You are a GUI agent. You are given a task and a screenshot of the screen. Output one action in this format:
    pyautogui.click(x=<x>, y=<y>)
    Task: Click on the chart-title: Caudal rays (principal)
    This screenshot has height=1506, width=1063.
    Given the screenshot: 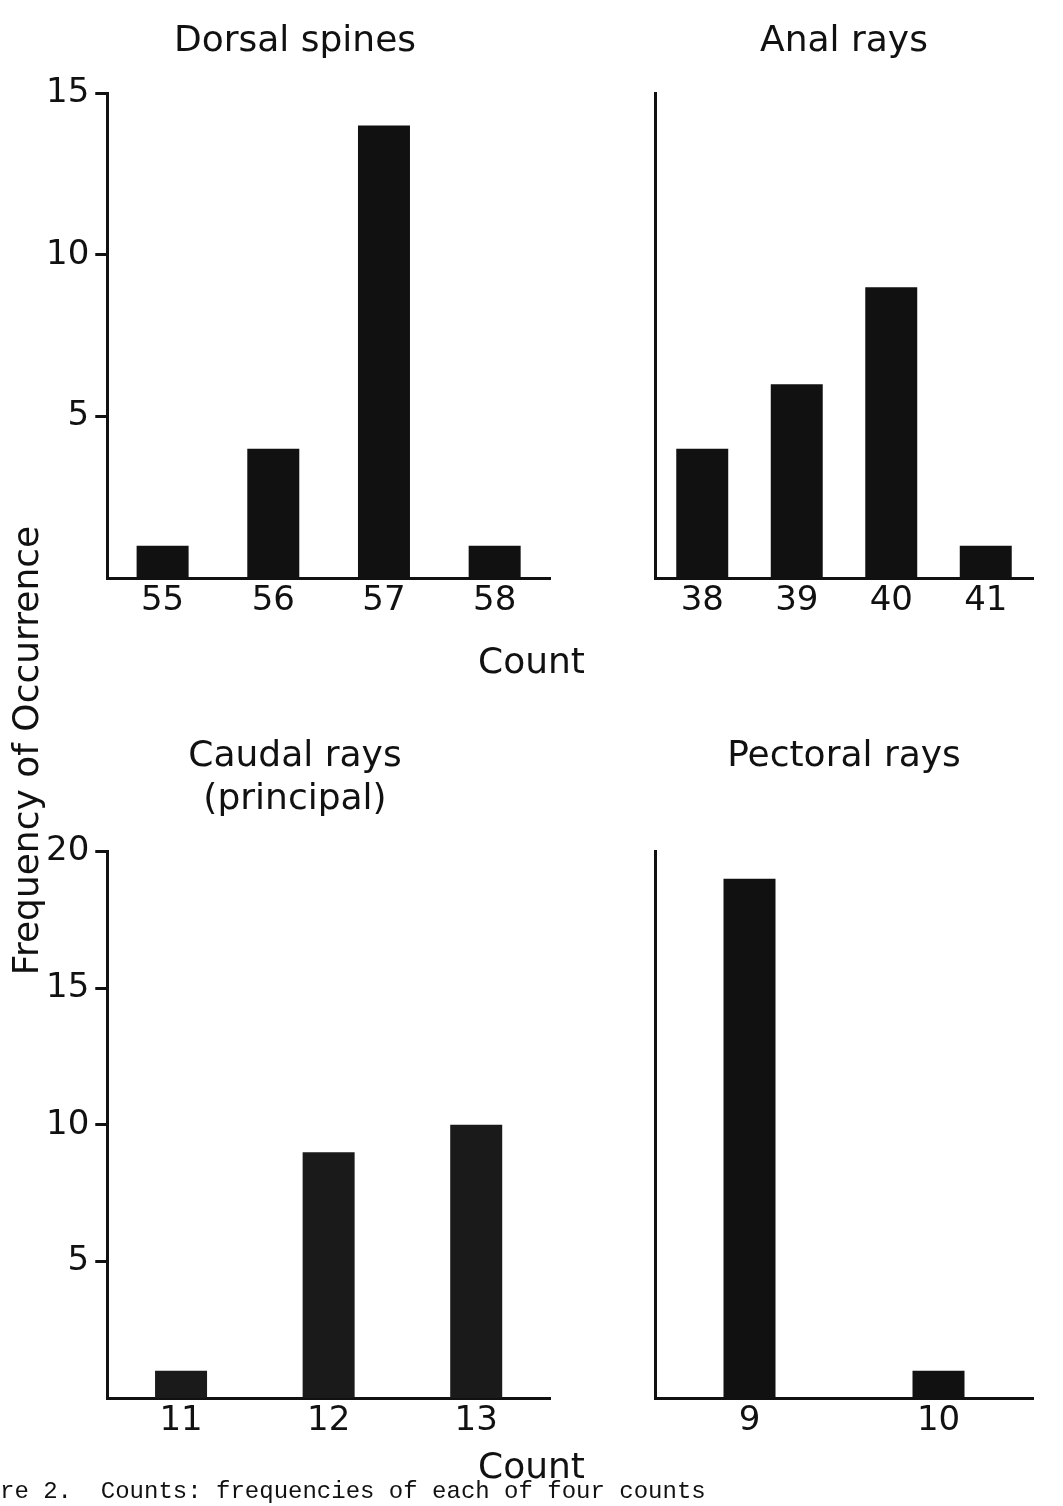 What is the action you would take?
    pyautogui.click(x=295, y=775)
    